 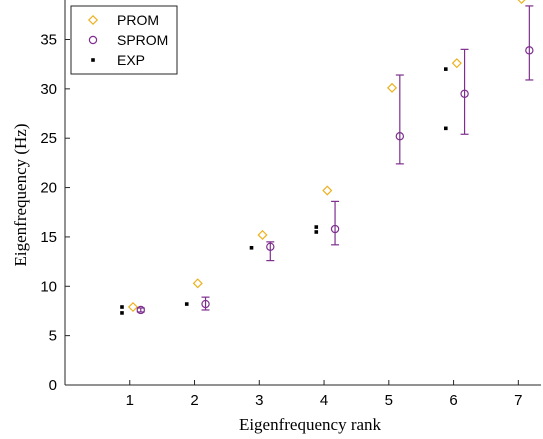 I want to click on x-axis-label: Eigenfrequency rank, so click(x=310, y=424).